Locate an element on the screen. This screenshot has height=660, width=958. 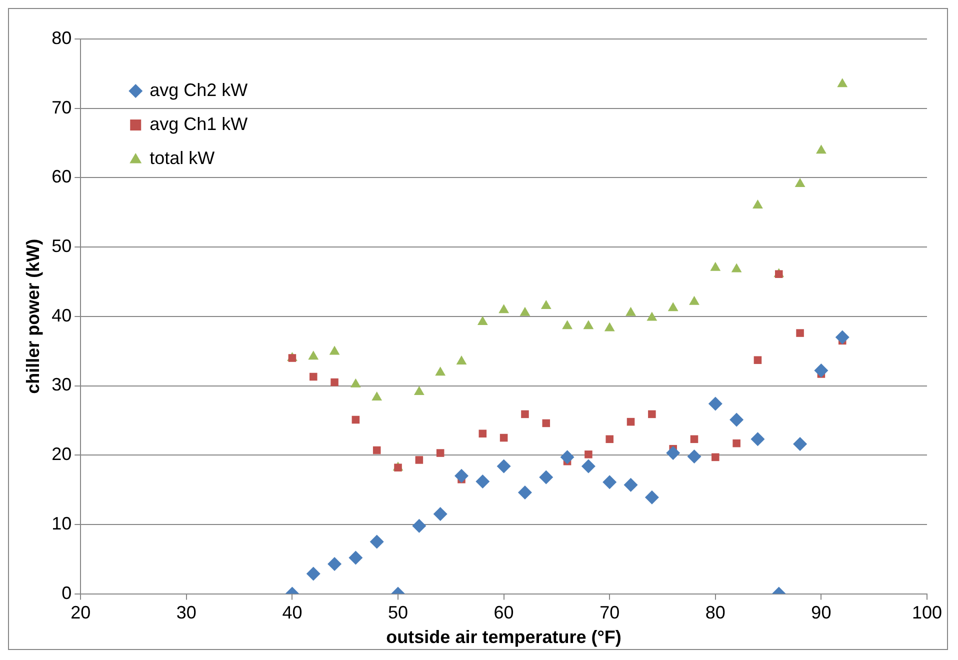
x-tick-label: 20 is located at coordinates (80, 612).